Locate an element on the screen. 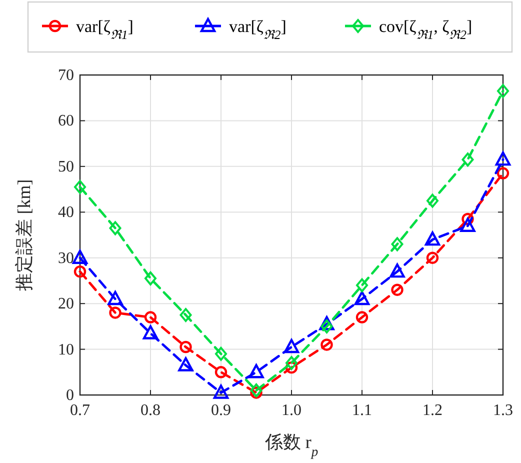 Image resolution: width=521 pixels, height=463 pixels. x-tick-label: 0.9 is located at coordinates (221, 410).